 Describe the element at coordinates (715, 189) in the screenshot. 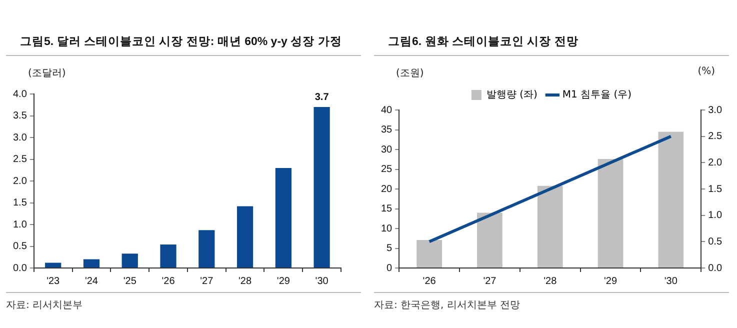

I see `y2-tick-label: 1.5` at that location.